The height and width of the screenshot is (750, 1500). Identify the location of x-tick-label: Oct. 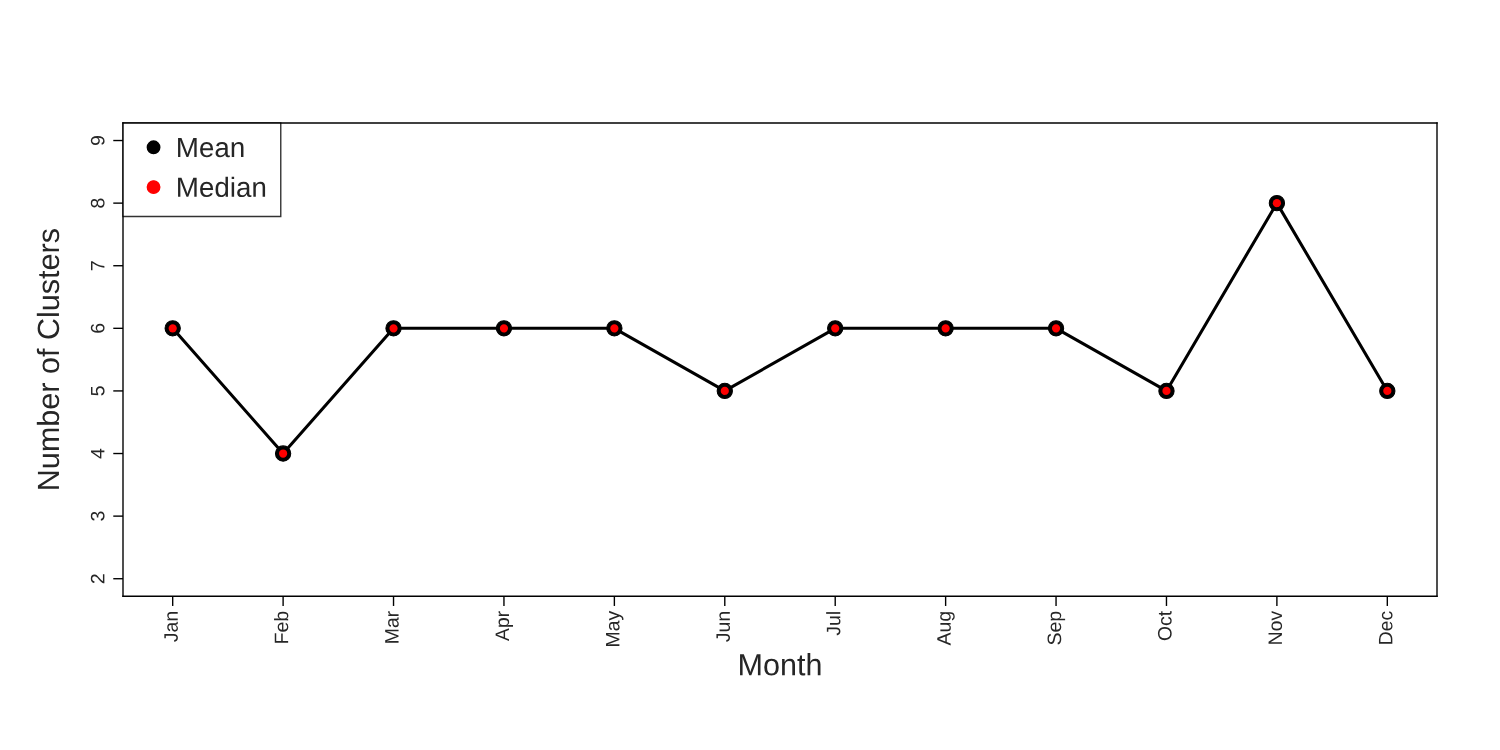
(1164, 625).